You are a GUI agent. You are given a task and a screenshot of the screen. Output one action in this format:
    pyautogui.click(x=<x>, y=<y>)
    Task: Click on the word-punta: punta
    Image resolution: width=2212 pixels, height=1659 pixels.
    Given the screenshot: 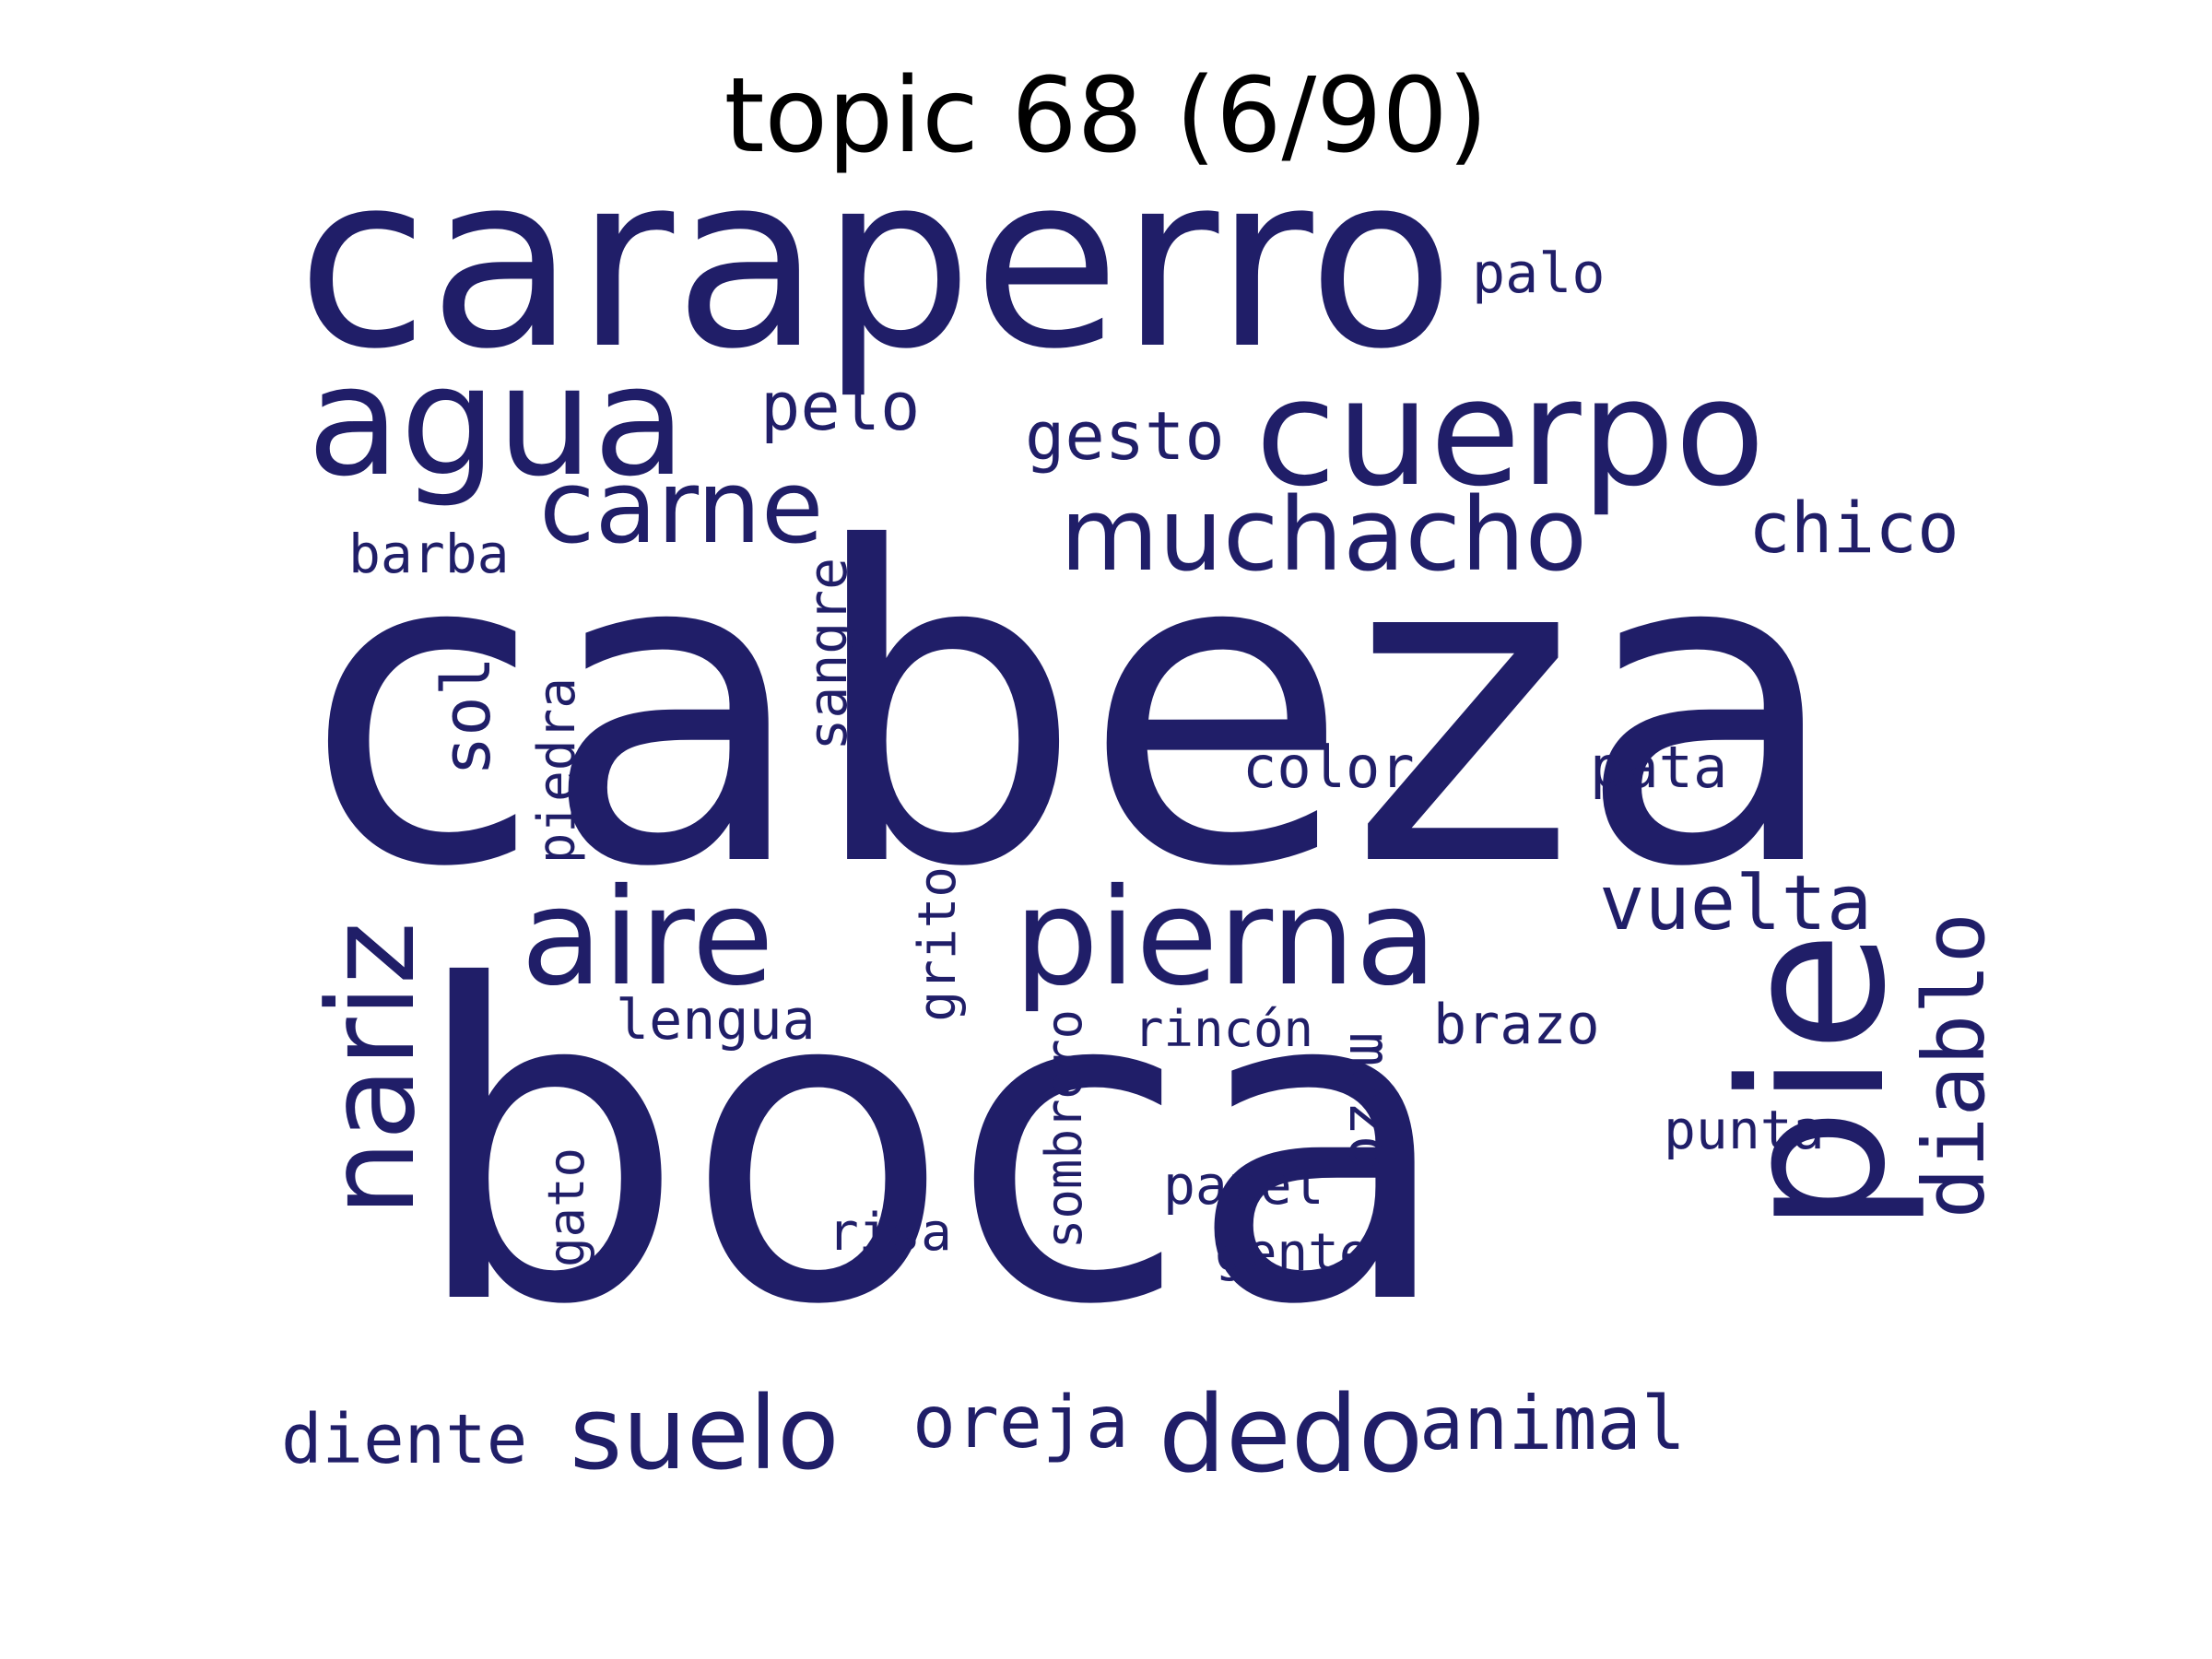 What is the action you would take?
    pyautogui.click(x=1744, y=1130)
    